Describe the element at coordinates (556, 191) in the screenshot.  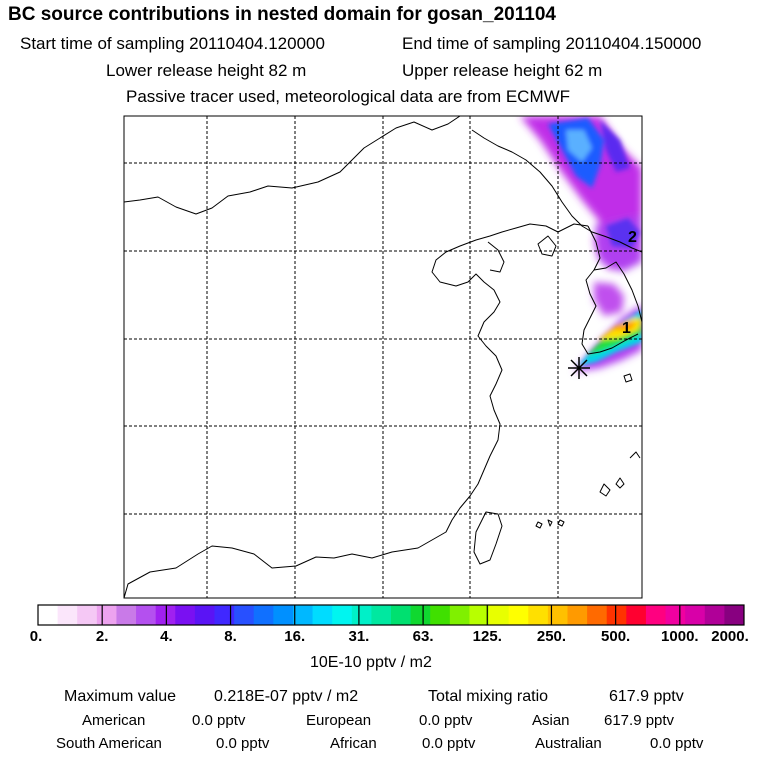
I see `china-northeast-border` at that location.